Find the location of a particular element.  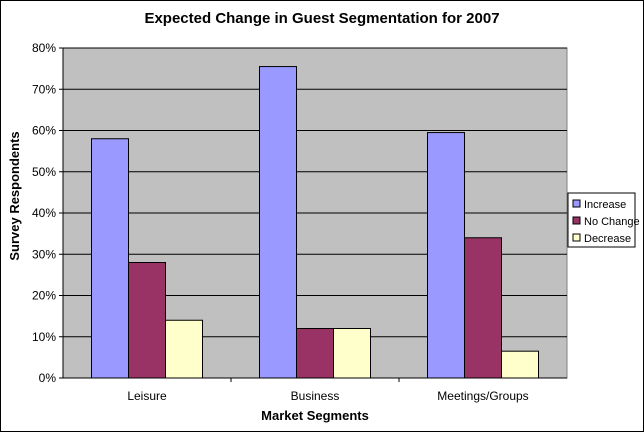

x-tick-label: Leisure is located at coordinates (147, 396).